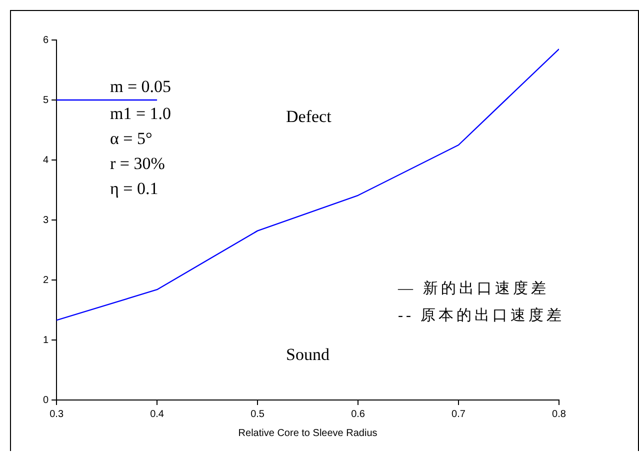  I want to click on y-tick-label: 5, so click(46, 100).